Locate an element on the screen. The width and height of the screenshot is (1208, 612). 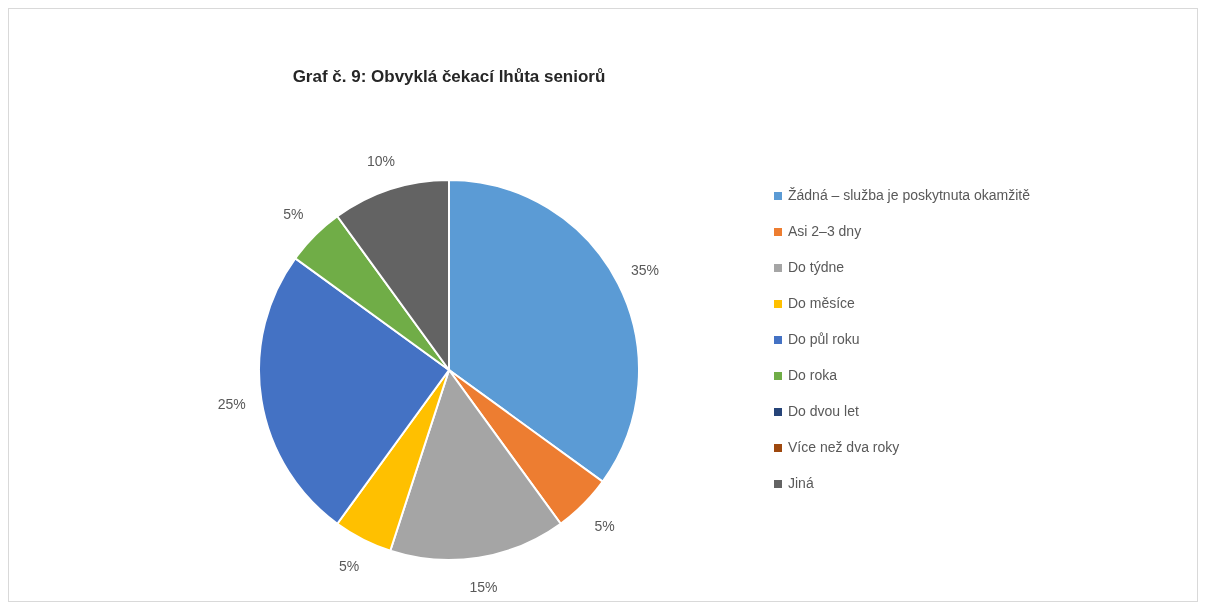
legend-label: Jiná is located at coordinates (801, 483).